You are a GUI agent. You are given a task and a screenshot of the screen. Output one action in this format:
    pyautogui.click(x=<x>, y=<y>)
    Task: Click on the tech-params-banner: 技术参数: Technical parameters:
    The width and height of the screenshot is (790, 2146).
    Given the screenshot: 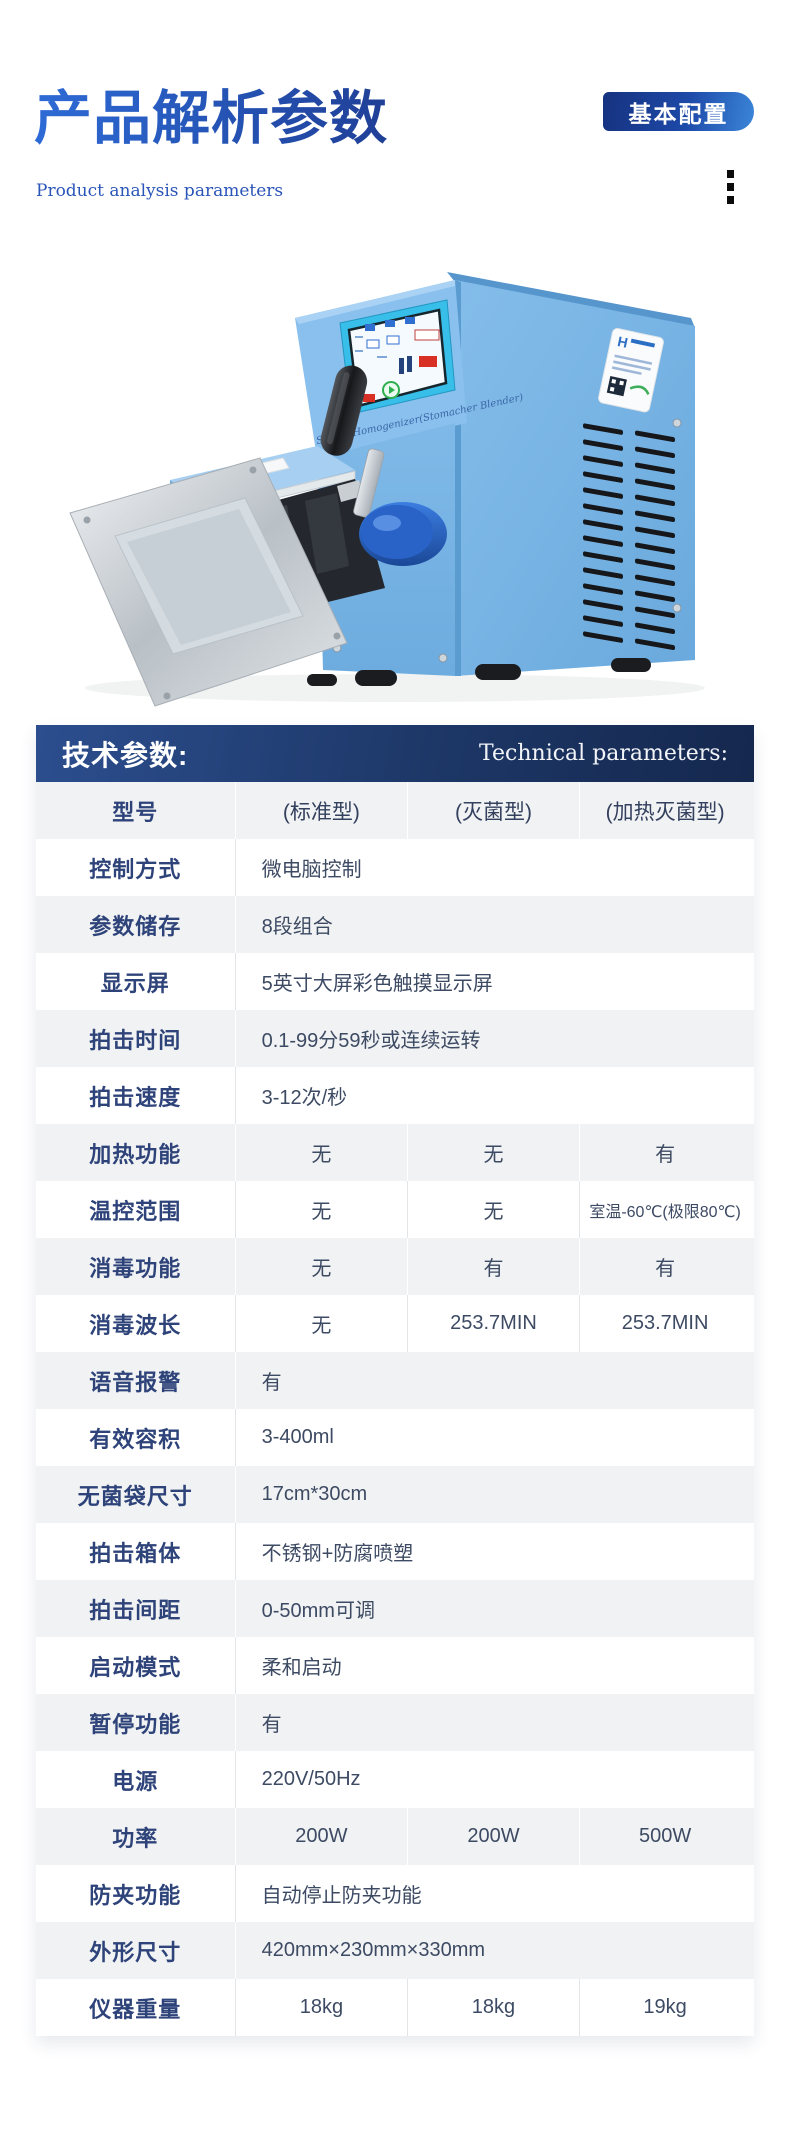 What is the action you would take?
    pyautogui.click(x=395, y=753)
    